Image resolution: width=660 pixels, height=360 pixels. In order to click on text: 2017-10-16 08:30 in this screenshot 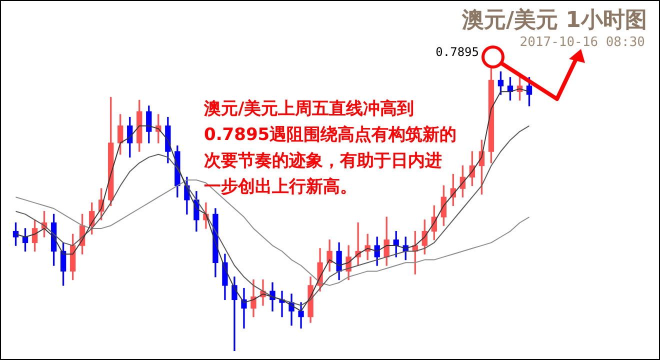, I will do `click(582, 42)`.